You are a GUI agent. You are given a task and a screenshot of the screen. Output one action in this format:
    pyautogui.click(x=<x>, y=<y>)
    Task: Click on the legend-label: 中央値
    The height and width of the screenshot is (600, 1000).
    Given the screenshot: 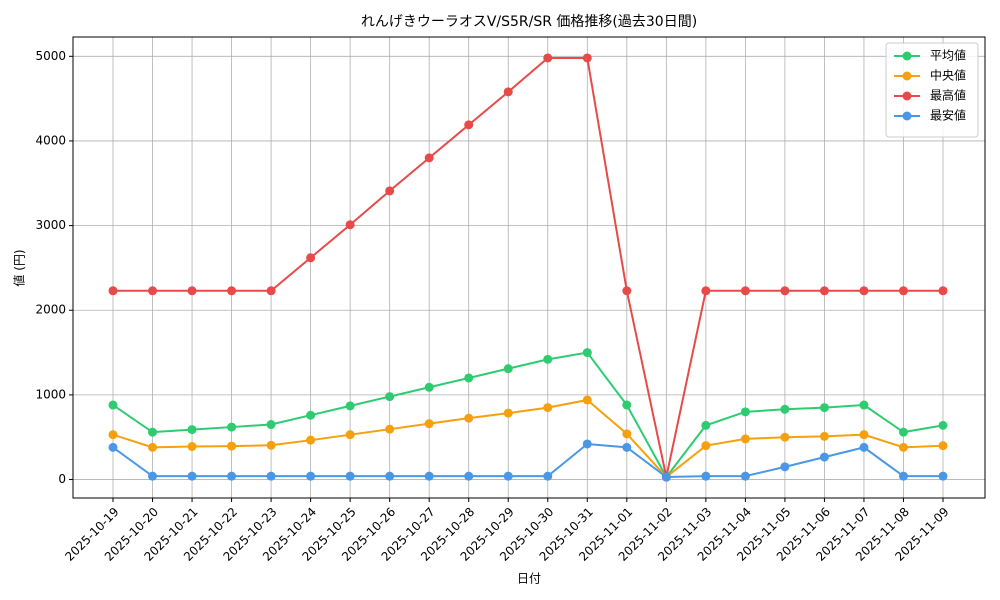 What is the action you would take?
    pyautogui.click(x=948, y=75)
    